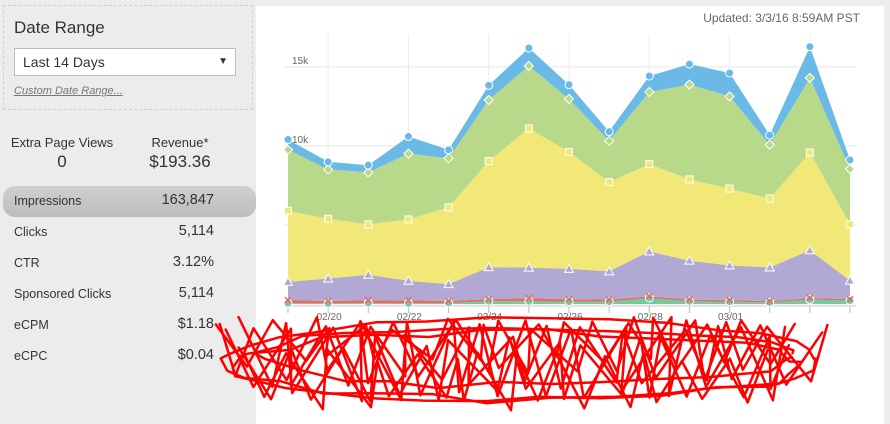  I want to click on metric-row-sponsored-clicks: Sponsored Clicks 5,114, so click(128, 294).